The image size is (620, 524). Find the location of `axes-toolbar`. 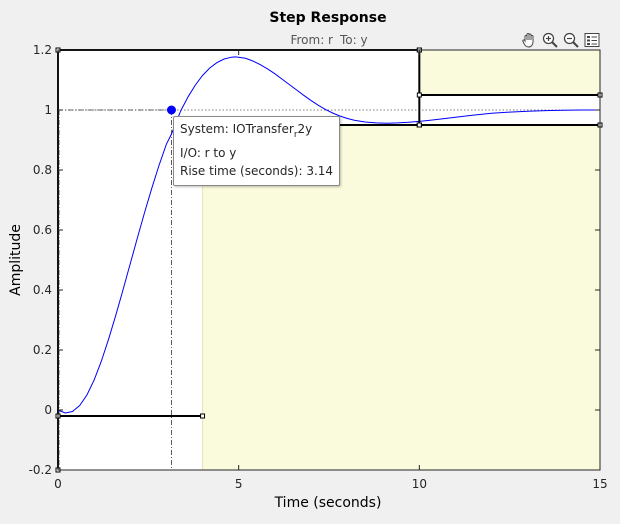

axes-toolbar is located at coordinates (560, 40).